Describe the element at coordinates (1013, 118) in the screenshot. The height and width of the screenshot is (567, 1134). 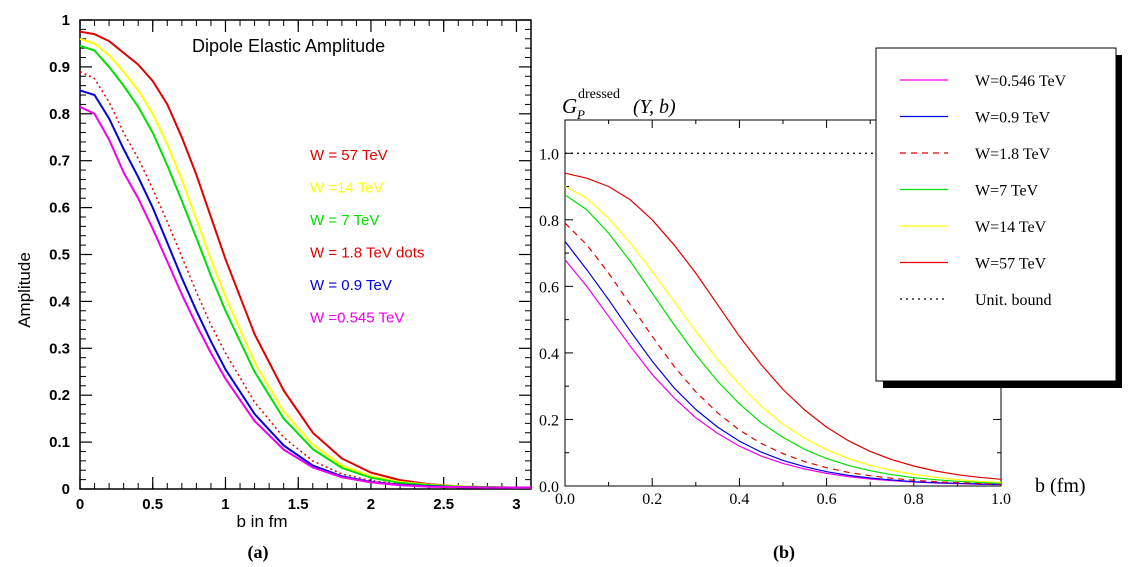
I see `plot-b-legend-label: W=0.9 TeV` at that location.